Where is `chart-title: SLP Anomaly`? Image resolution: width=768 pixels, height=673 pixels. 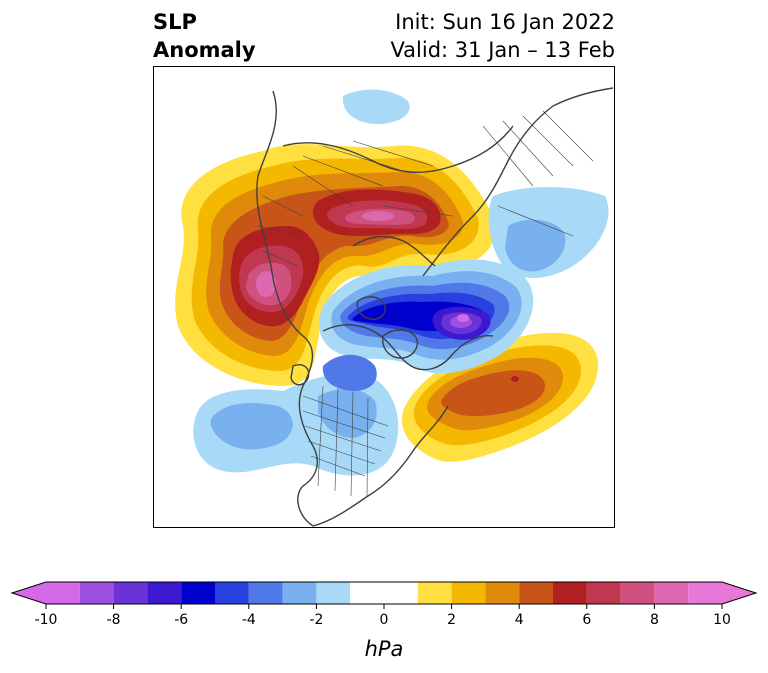
chart-title: SLP Anomaly is located at coordinates (204, 36).